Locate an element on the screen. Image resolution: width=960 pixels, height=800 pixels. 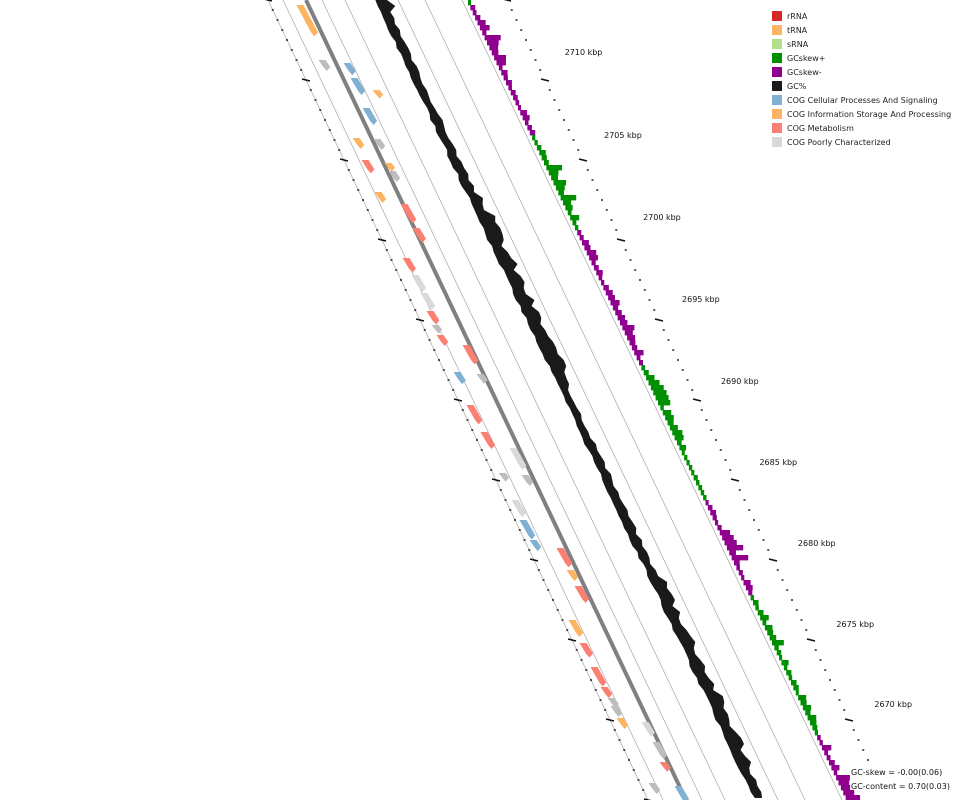
kbp-label: 2700 kbp is located at coordinates (662, 217).